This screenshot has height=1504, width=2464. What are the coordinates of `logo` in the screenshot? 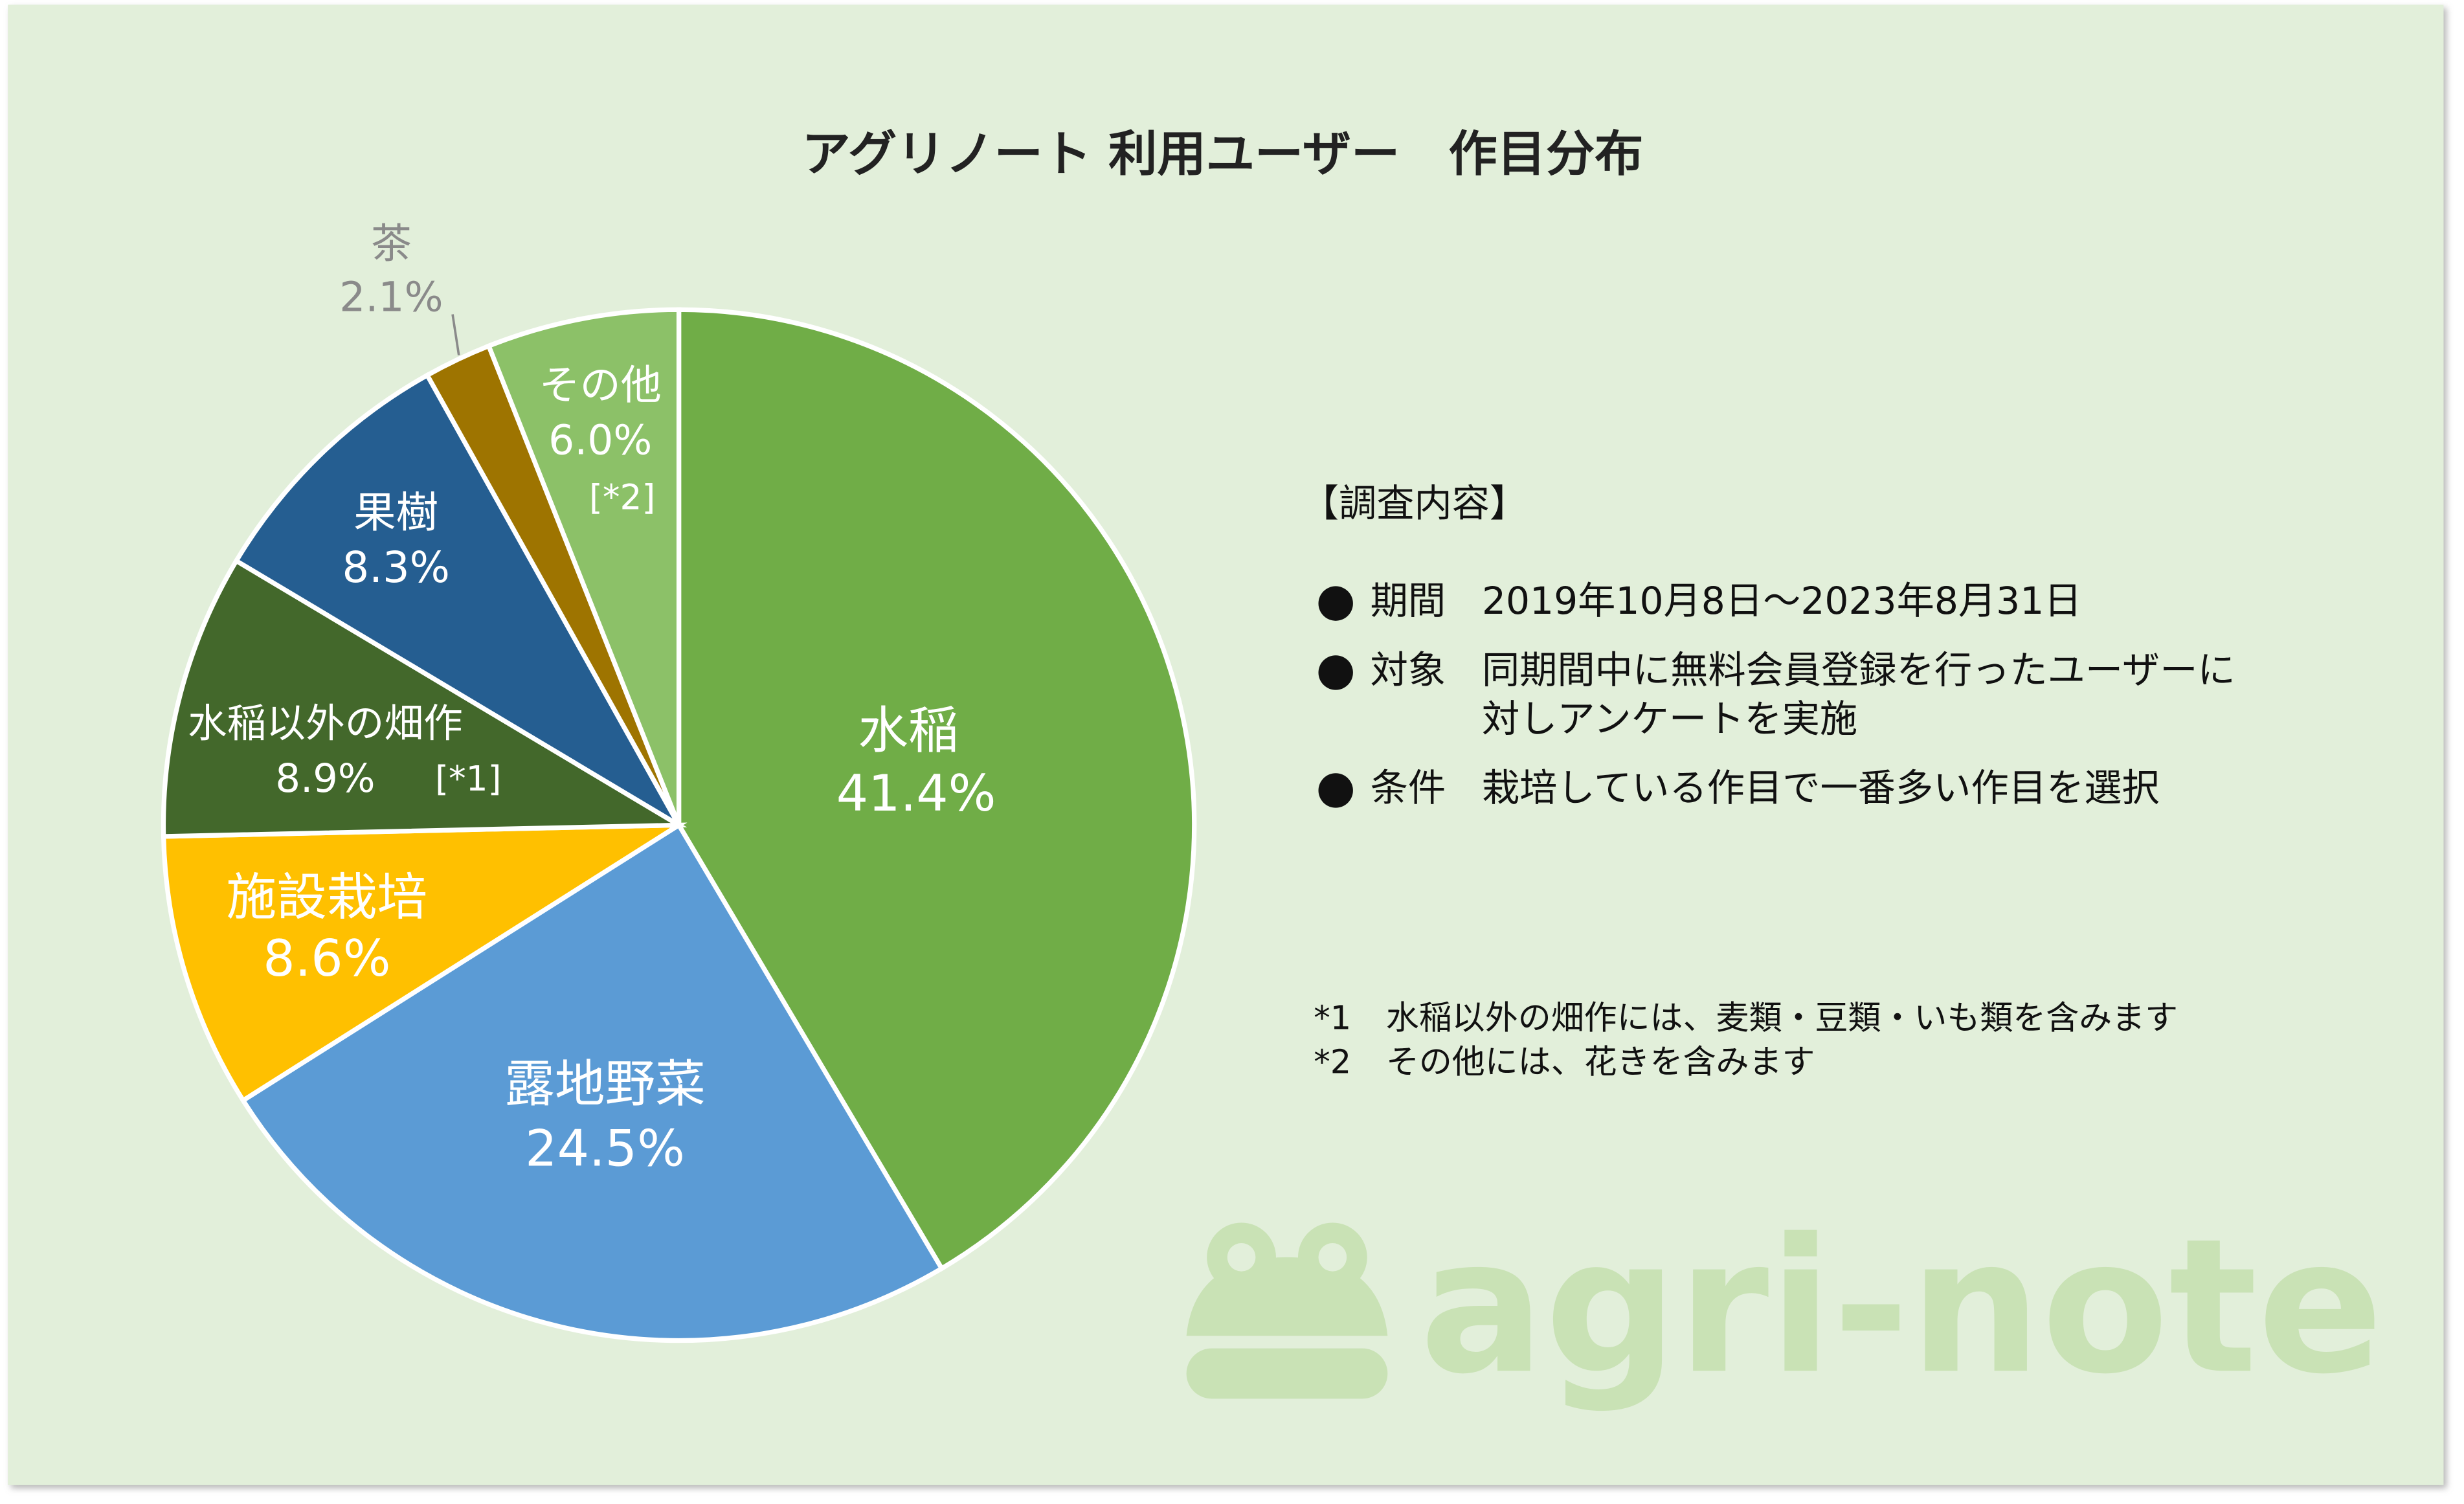 It's located at (1287, 1310).